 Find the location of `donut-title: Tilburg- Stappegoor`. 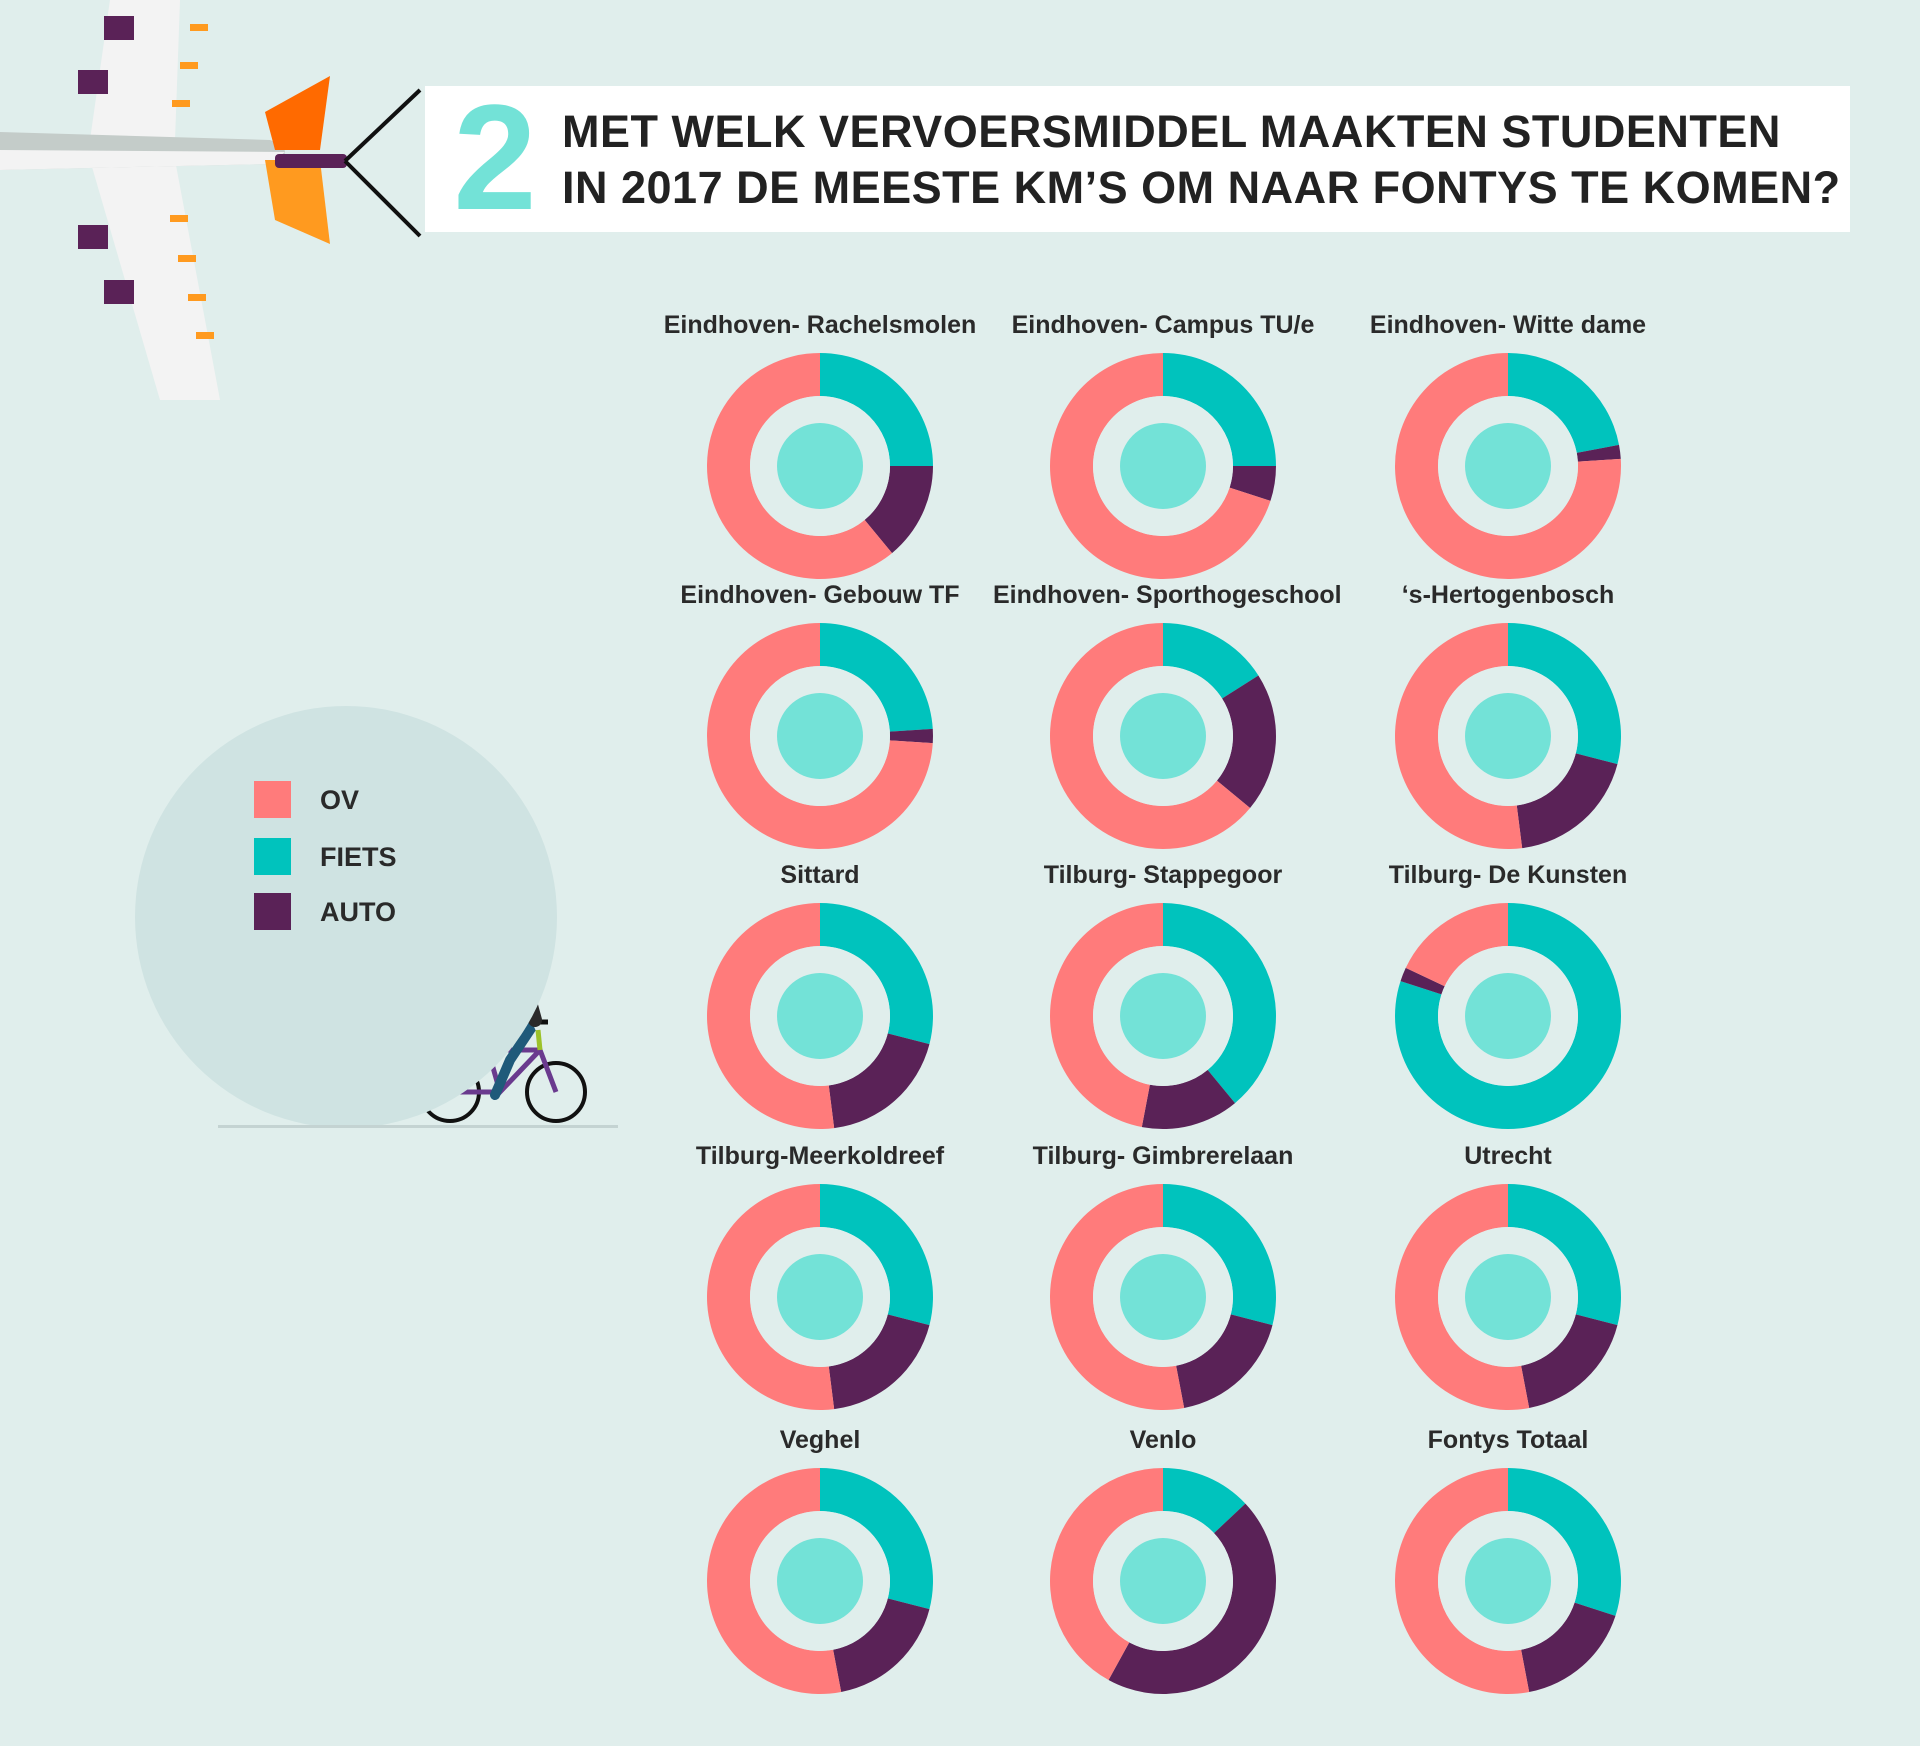

donut-title: Tilburg- Stappegoor is located at coordinates (1163, 875).